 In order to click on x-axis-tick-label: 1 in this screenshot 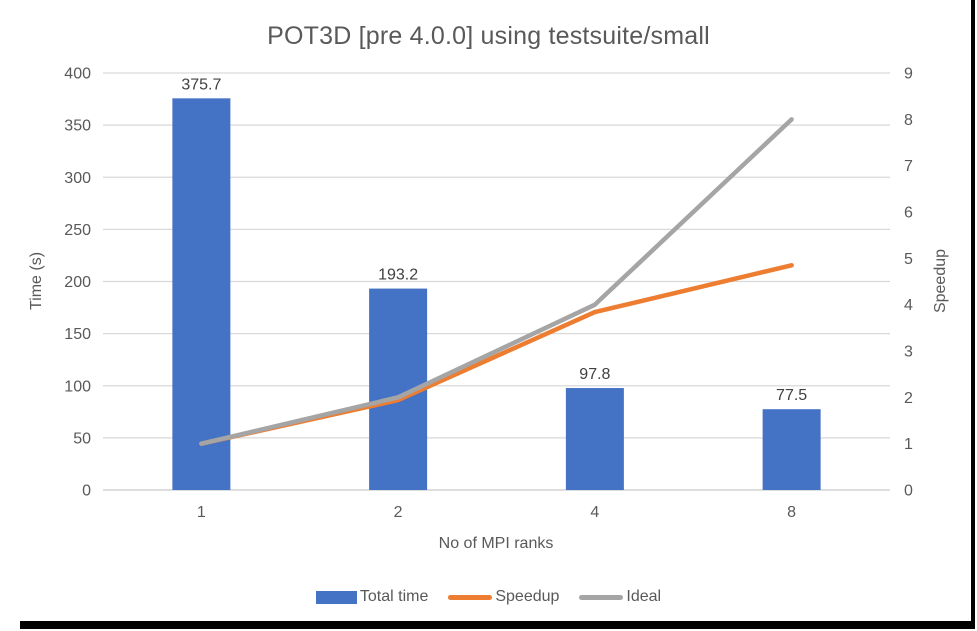, I will do `click(201, 512)`.